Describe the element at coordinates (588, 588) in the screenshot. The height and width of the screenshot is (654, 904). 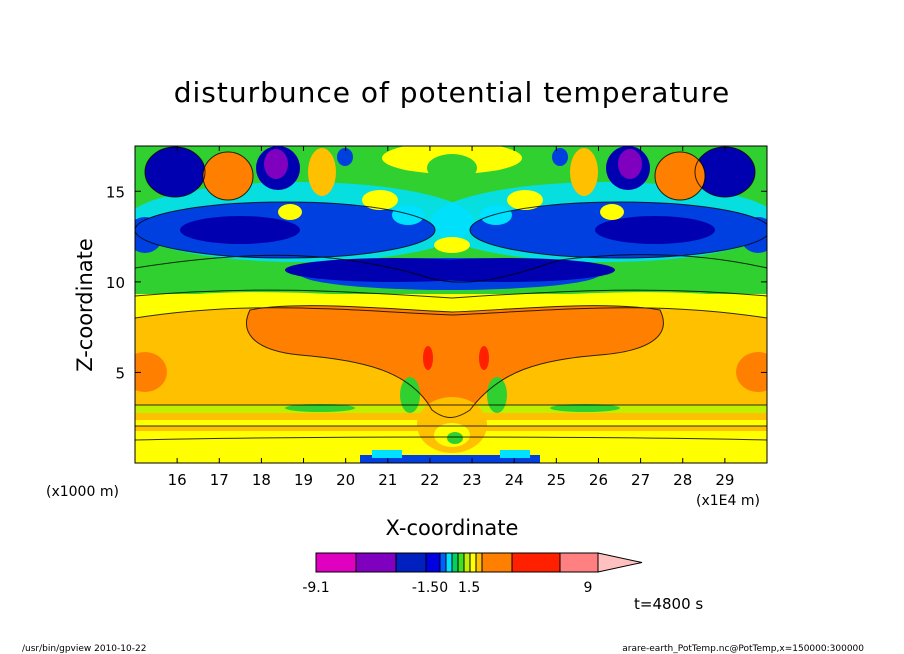
I see `colorbar-tick-label: 9` at that location.